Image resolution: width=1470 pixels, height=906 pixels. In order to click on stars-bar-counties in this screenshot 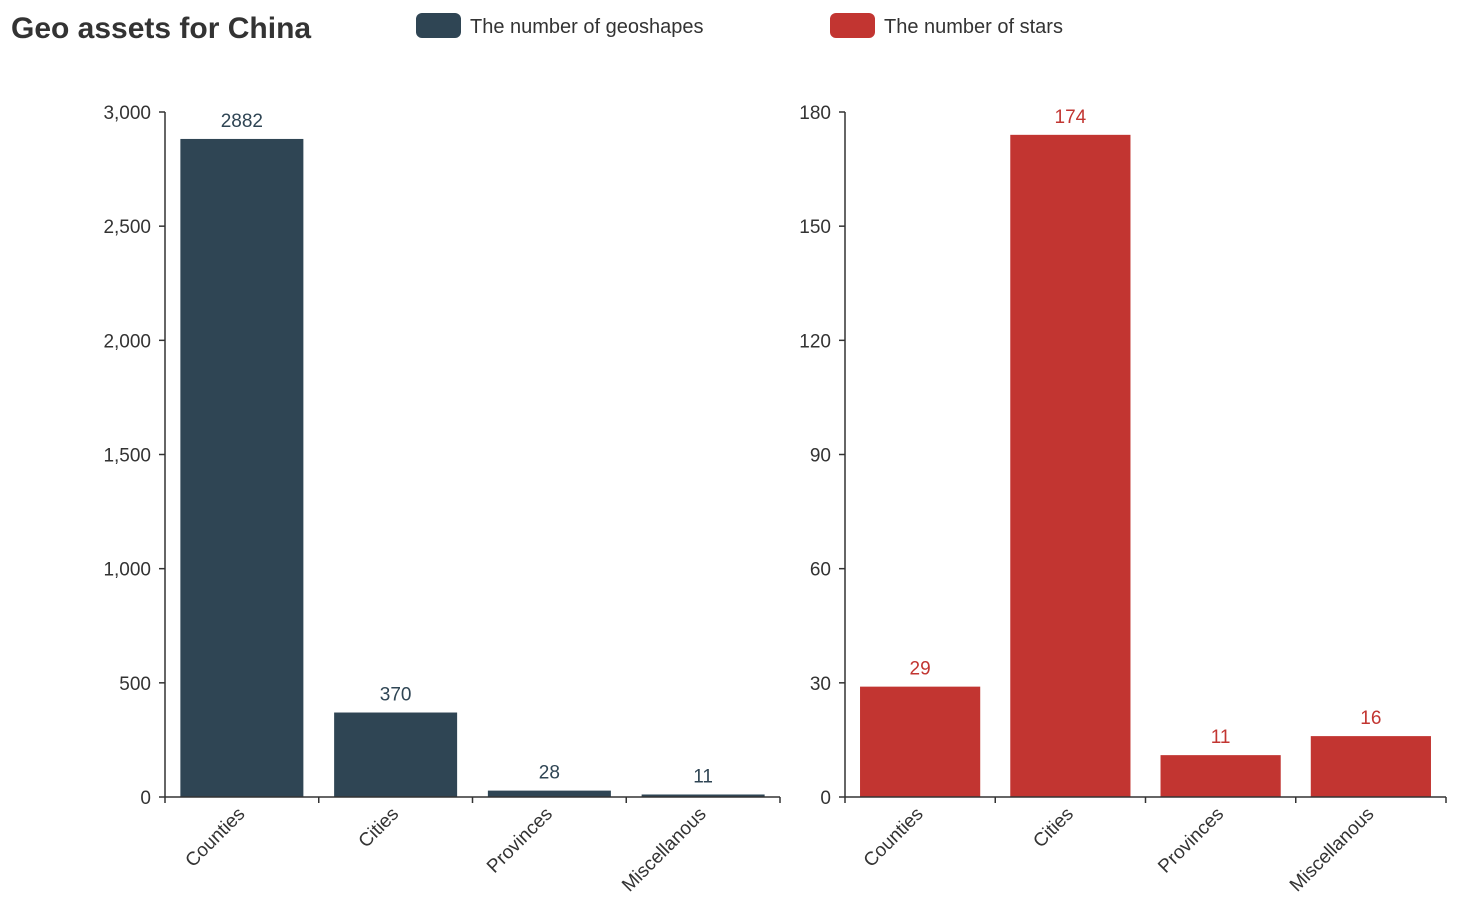, I will do `click(920, 741)`.